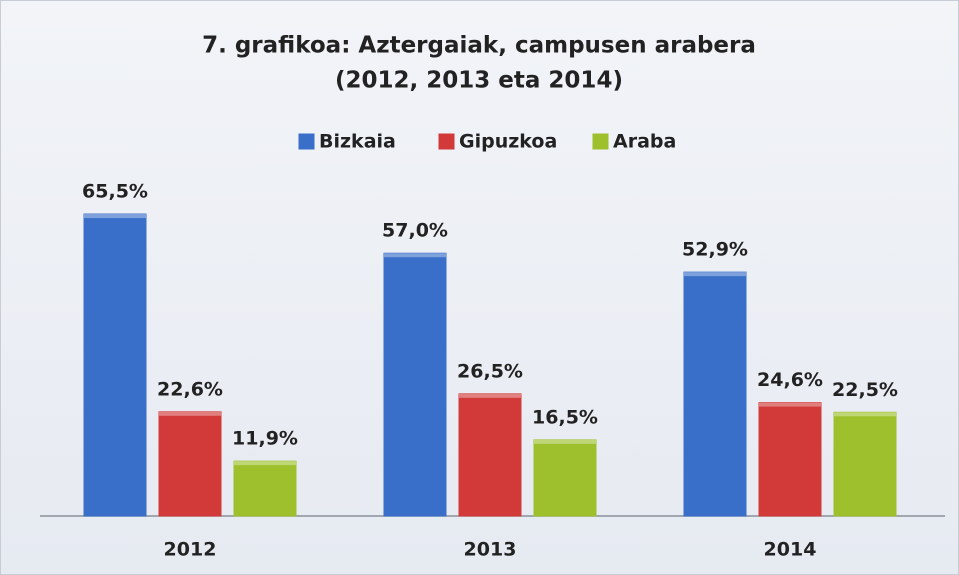 This screenshot has height=575, width=959. What do you see at coordinates (865, 390) in the screenshot?
I see `value-label: 22,5%` at bounding box center [865, 390].